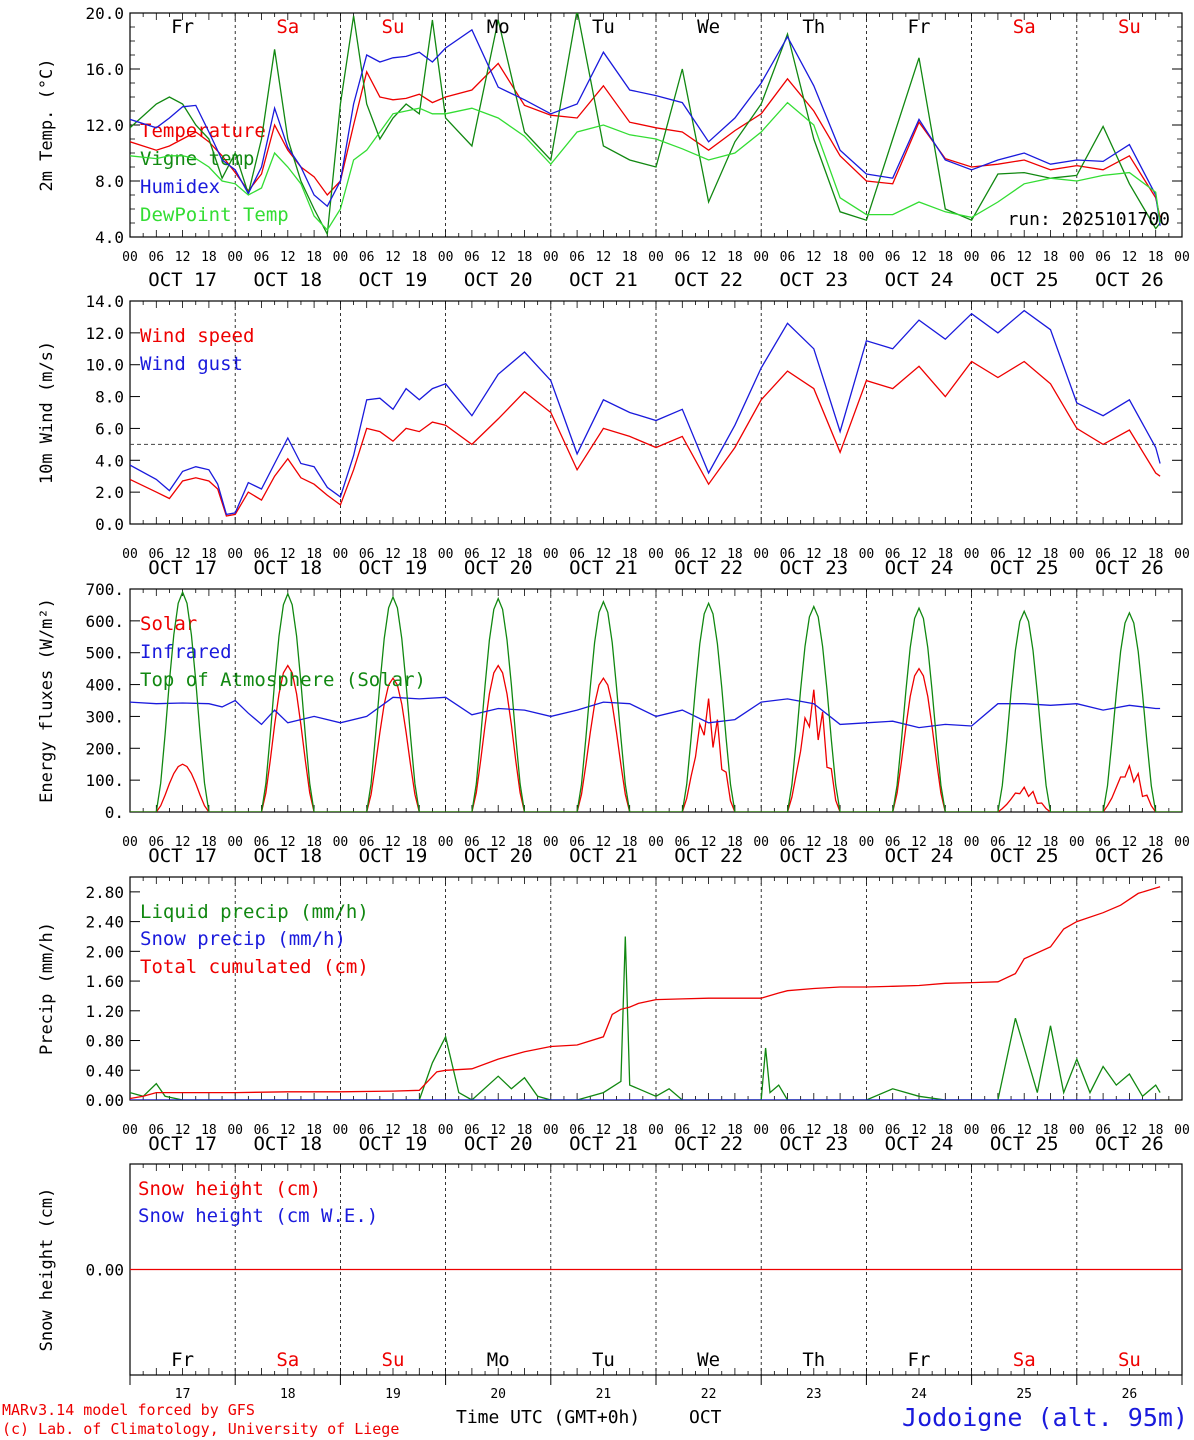 Image resolution: width=1194 pixels, height=1440 pixels. What do you see at coordinates (104, 748) in the screenshot?
I see `y-tick-label: 200.` at bounding box center [104, 748].